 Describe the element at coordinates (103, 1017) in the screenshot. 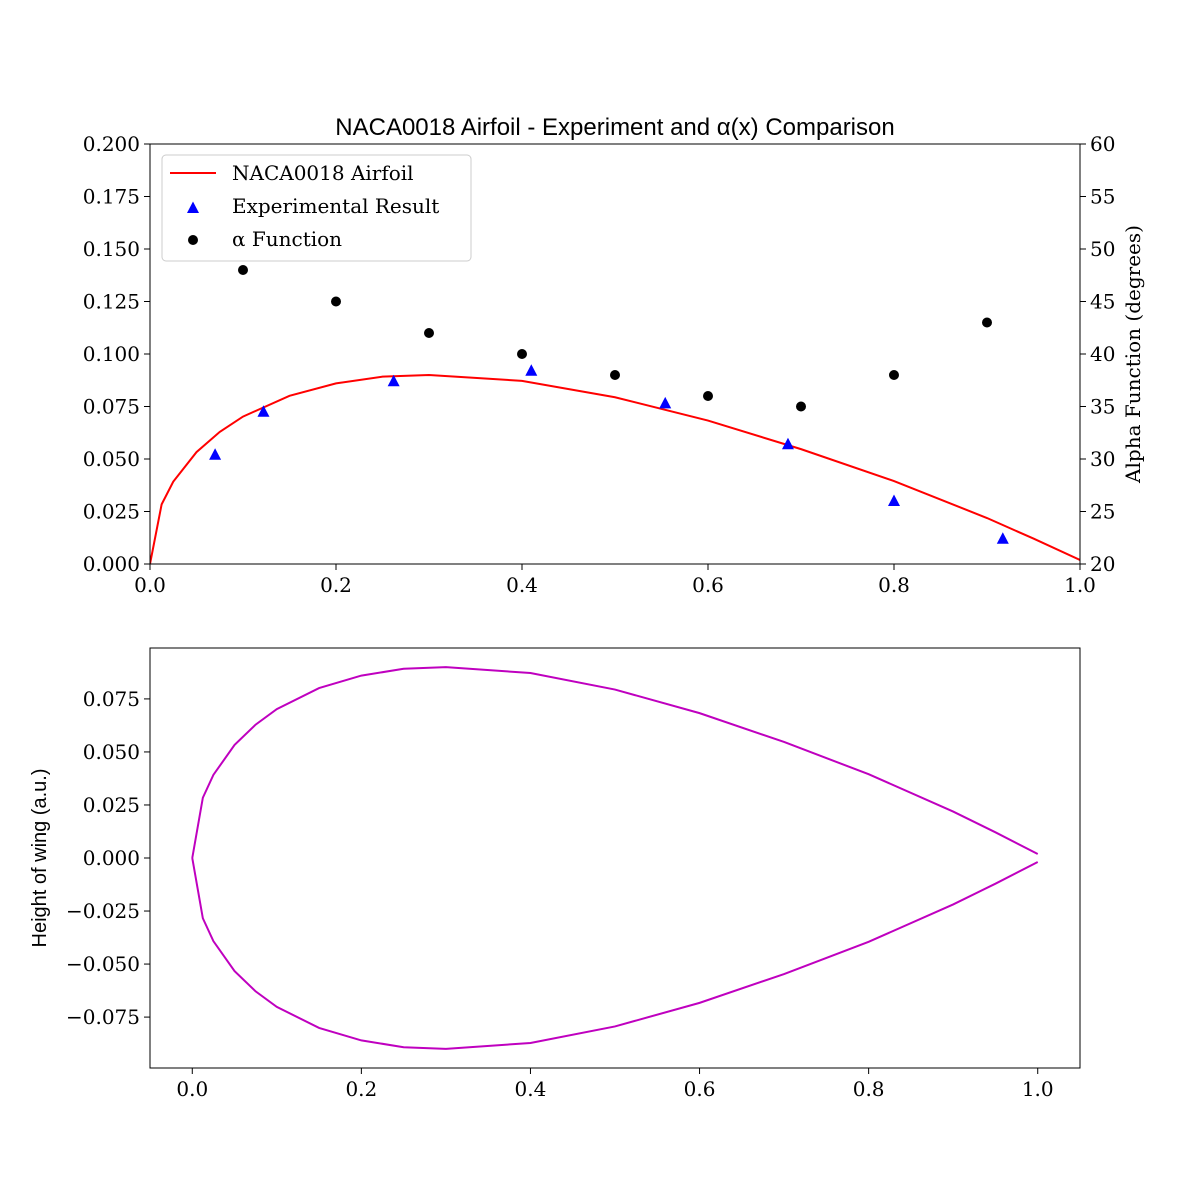

I see `y-tick-label: −0.075` at that location.